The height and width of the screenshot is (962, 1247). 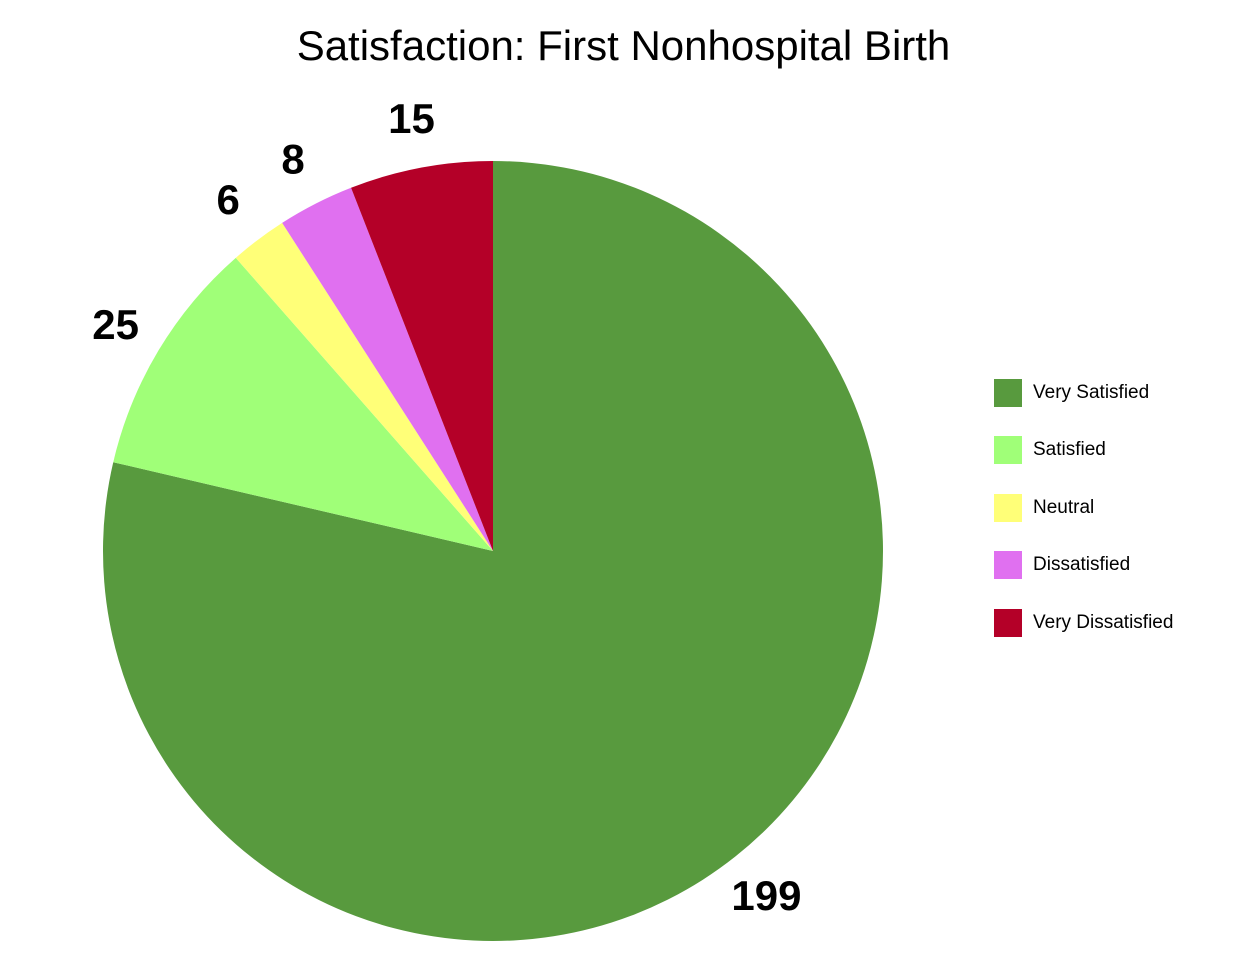 What do you see at coordinates (411, 118) in the screenshot?
I see `data-label: 15` at bounding box center [411, 118].